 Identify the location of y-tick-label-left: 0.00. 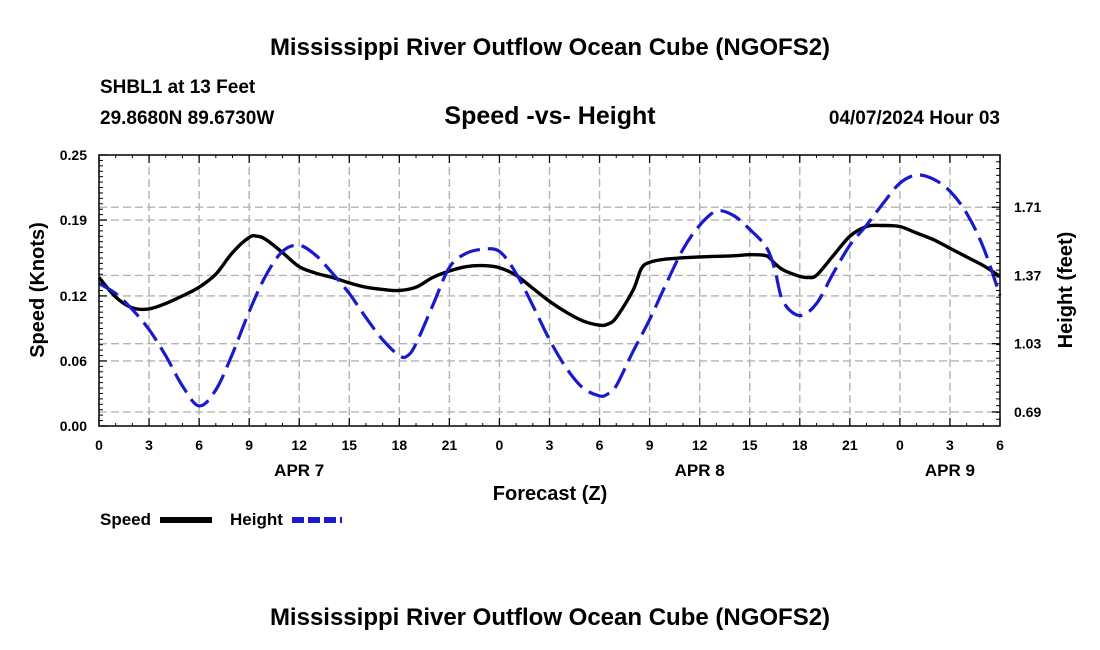
(73, 426).